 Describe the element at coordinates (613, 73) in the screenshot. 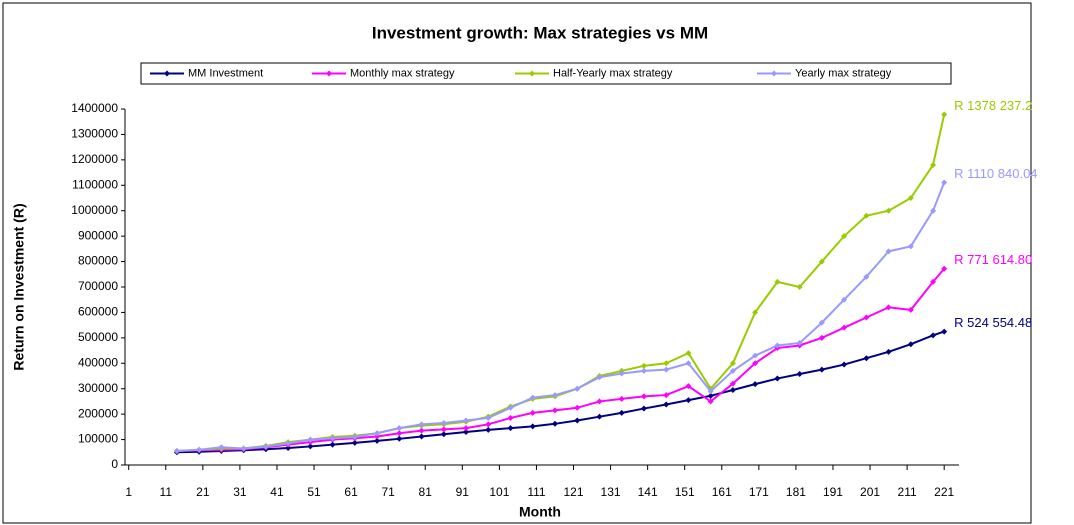

I see `legend-label: Half-Yearly max strategy` at that location.